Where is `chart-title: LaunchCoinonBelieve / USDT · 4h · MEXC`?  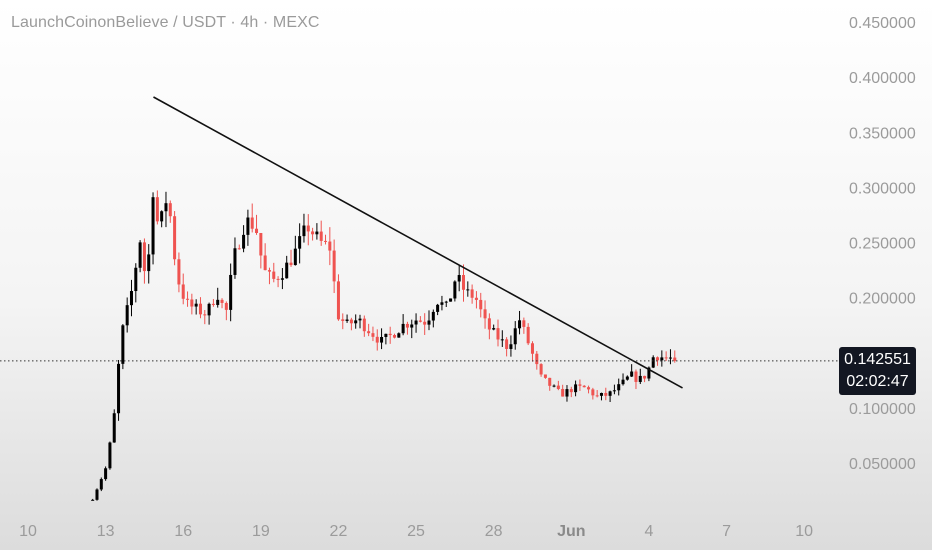 chart-title: LaunchCoinonBelieve / USDT · 4h · MEXC is located at coordinates (165, 22).